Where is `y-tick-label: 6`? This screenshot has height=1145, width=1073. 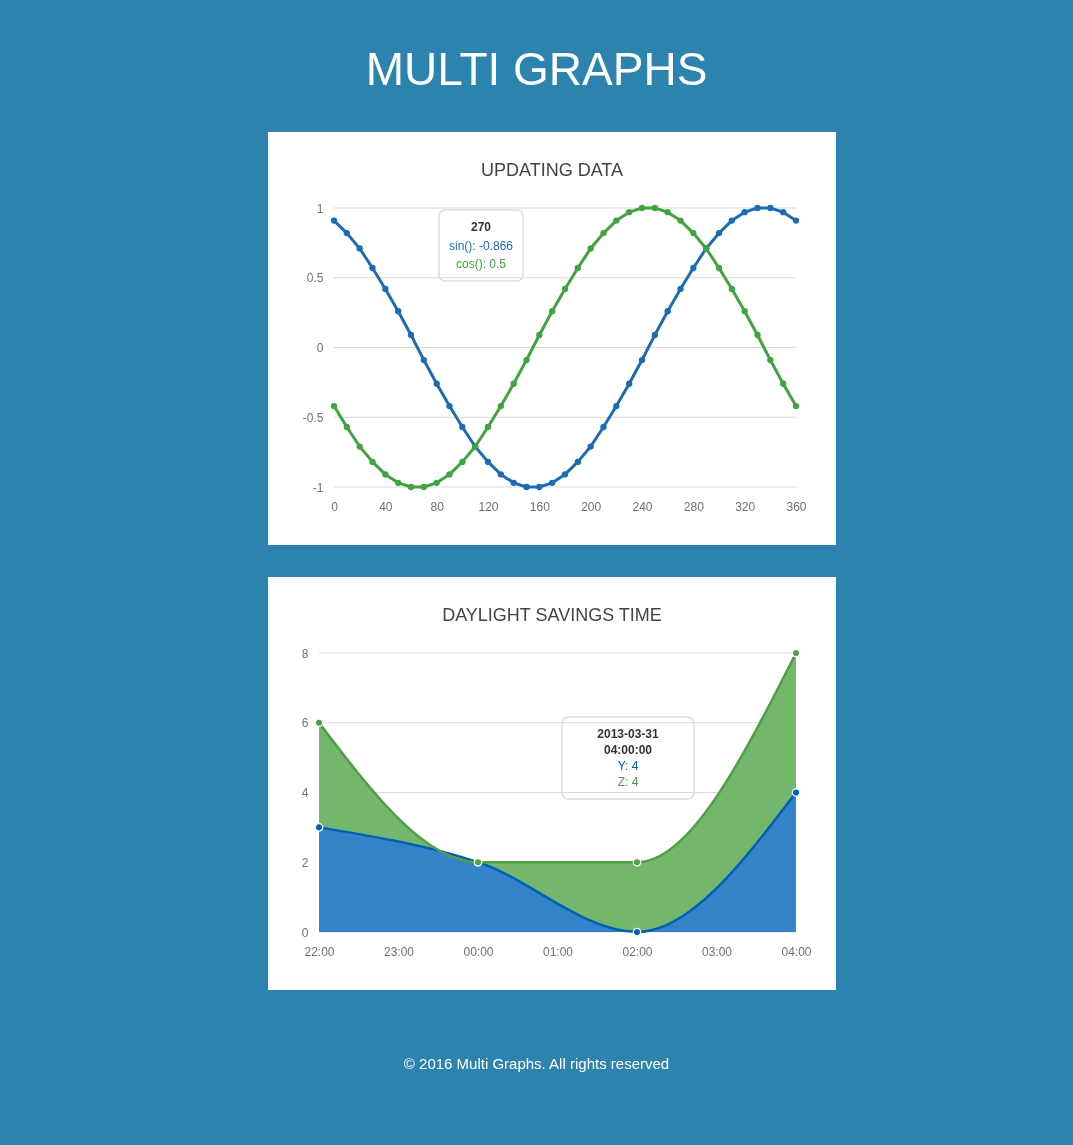 y-tick-label: 6 is located at coordinates (305, 723).